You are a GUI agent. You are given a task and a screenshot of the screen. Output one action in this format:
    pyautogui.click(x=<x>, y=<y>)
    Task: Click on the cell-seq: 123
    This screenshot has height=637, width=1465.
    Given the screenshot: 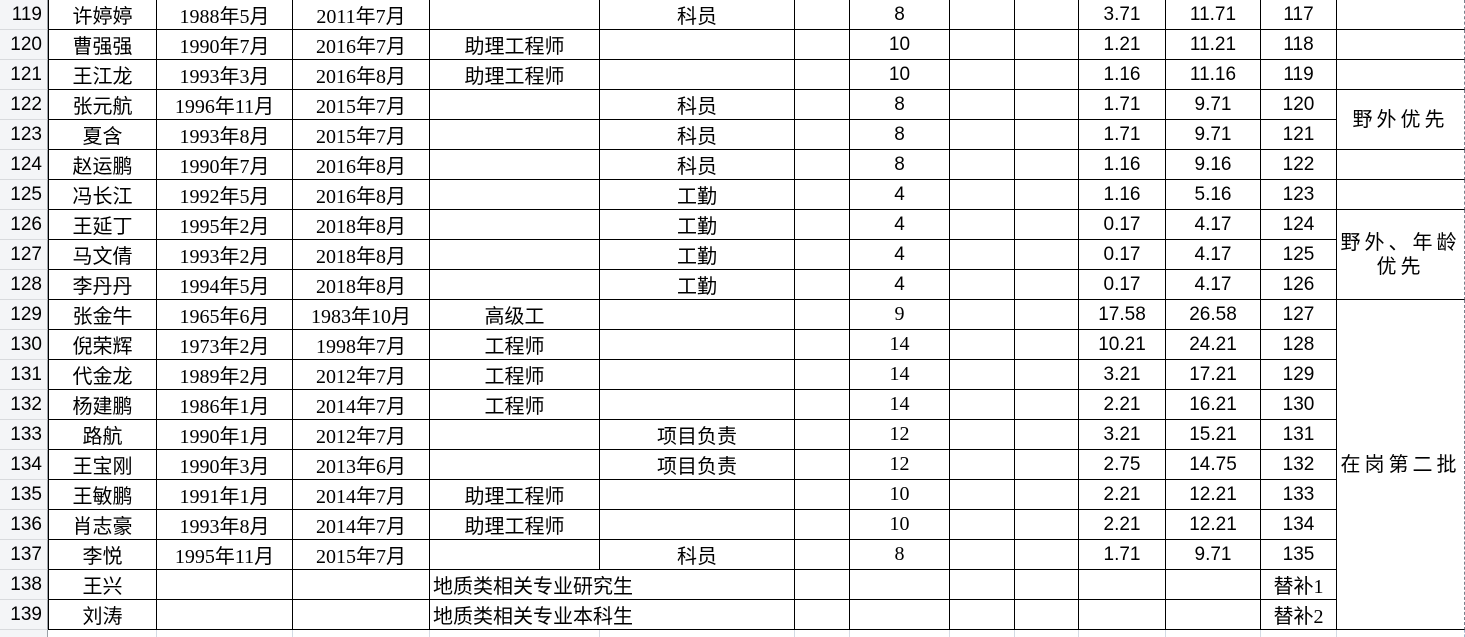 What is the action you would take?
    pyautogui.click(x=1299, y=195)
    